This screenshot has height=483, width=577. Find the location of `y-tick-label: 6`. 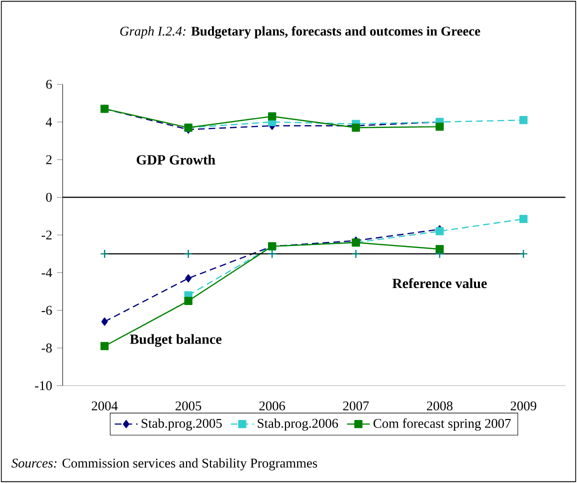

y-tick-label: 6 is located at coordinates (49, 84).